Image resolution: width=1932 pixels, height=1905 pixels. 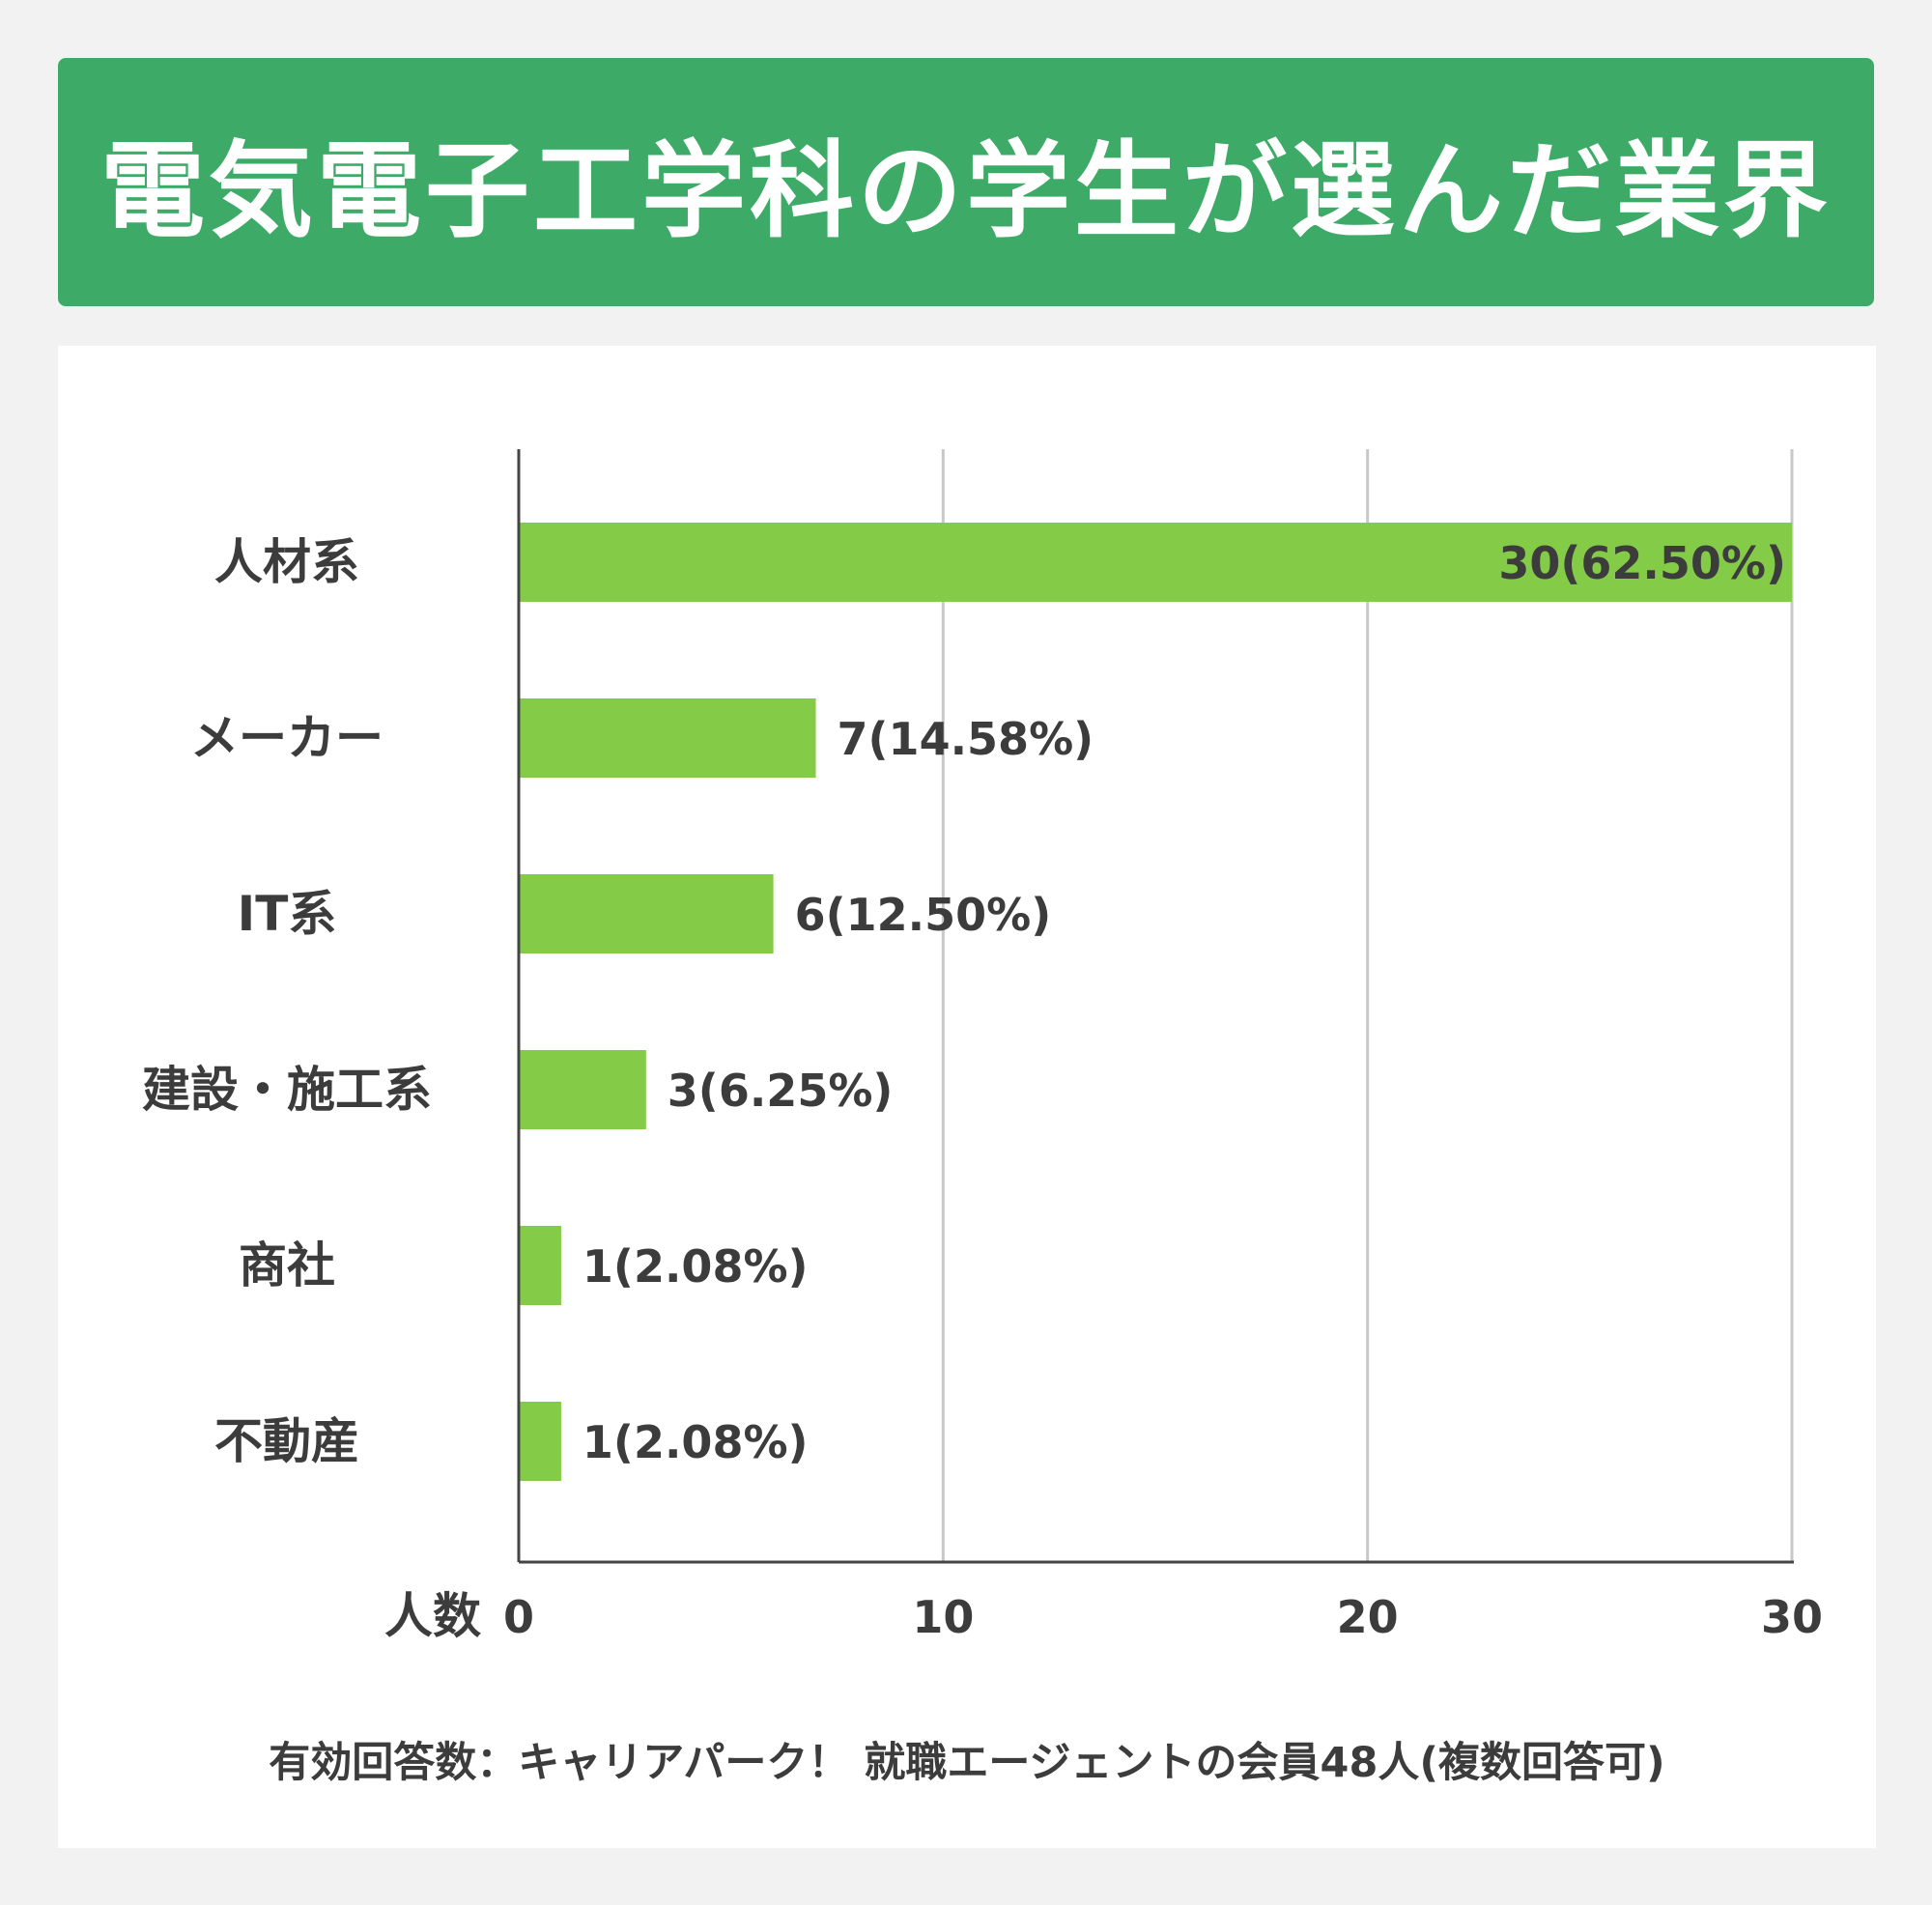 What do you see at coordinates (967, 1763) in the screenshot?
I see `footnote: 有効回答数：キャリアパーク！ 就職エージェントの会員48人(複数回答可)` at bounding box center [967, 1763].